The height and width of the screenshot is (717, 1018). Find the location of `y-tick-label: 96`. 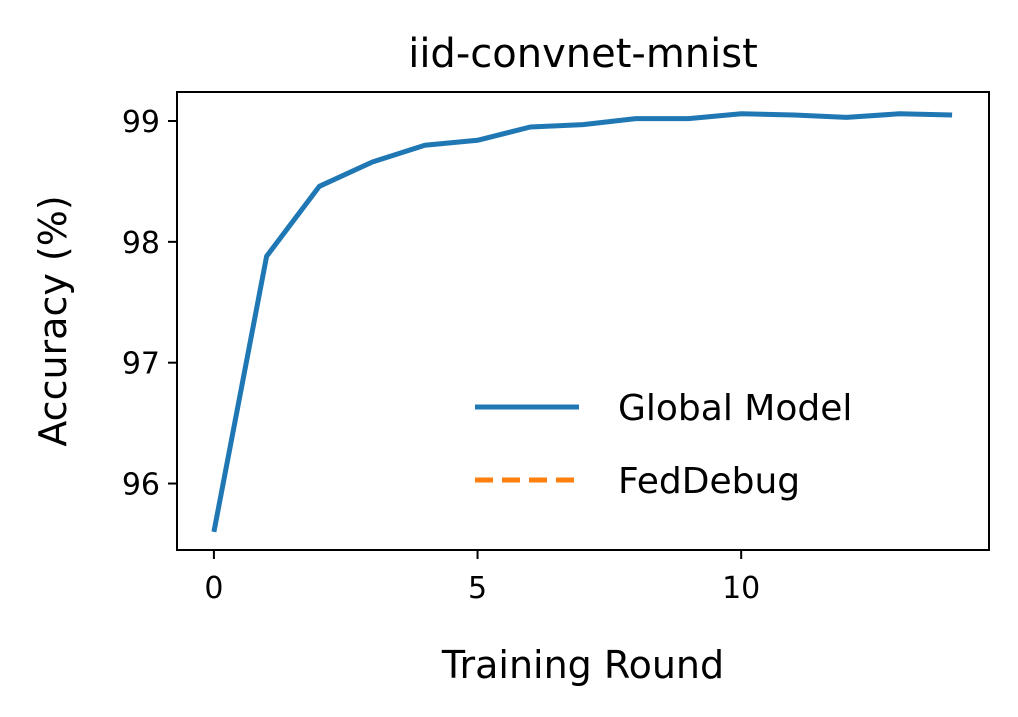

y-tick-label: 96 is located at coordinates (141, 485).